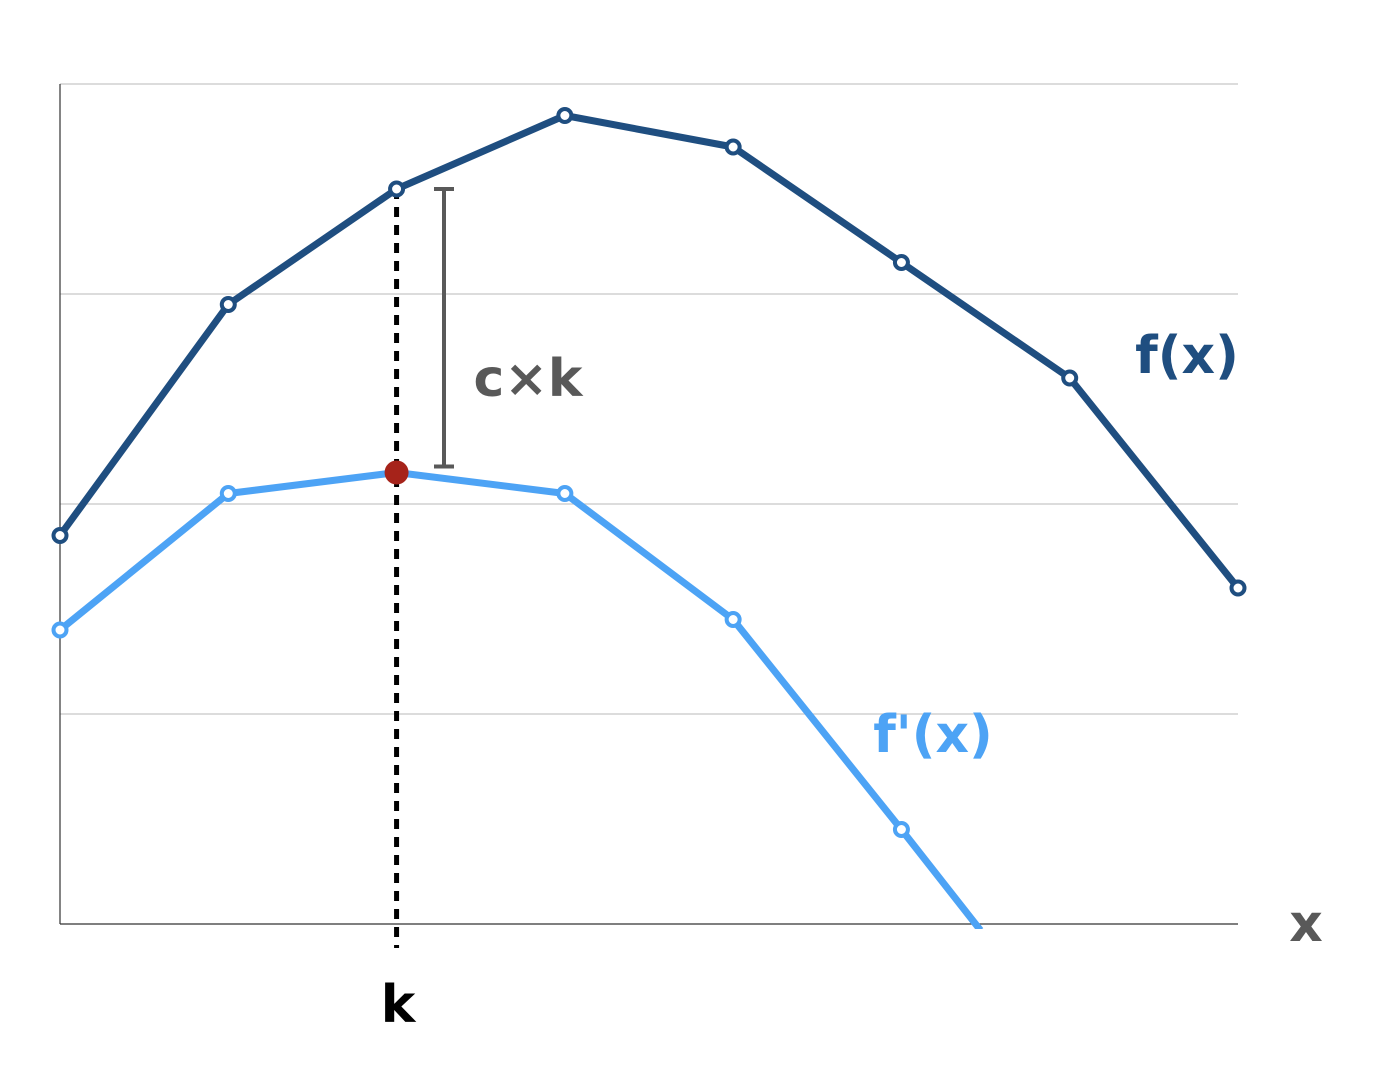 The height and width of the screenshot is (1076, 1382). Describe the element at coordinates (399, 1005) in the screenshot. I see `k-tick-label: k` at that location.